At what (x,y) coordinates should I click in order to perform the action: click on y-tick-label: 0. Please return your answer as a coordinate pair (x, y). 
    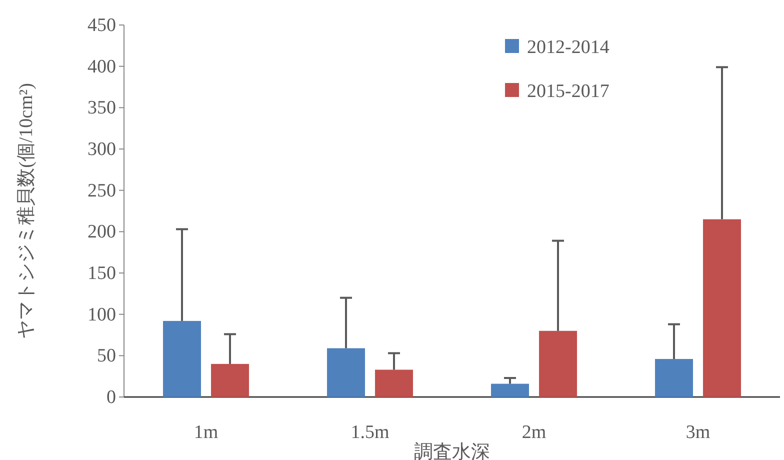
    Looking at the image, I should click on (111, 397).